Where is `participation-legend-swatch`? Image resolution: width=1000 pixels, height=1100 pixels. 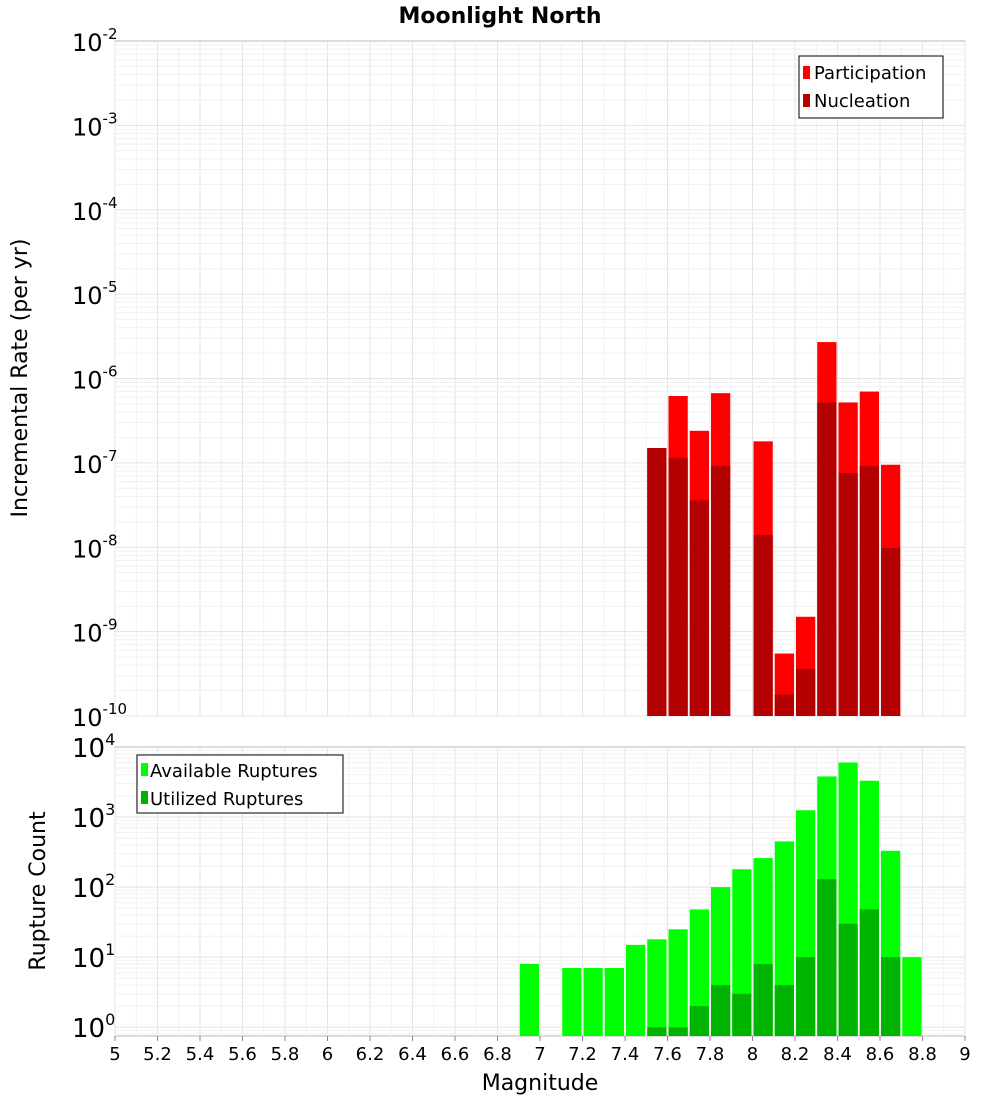
participation-legend-swatch is located at coordinates (806, 72).